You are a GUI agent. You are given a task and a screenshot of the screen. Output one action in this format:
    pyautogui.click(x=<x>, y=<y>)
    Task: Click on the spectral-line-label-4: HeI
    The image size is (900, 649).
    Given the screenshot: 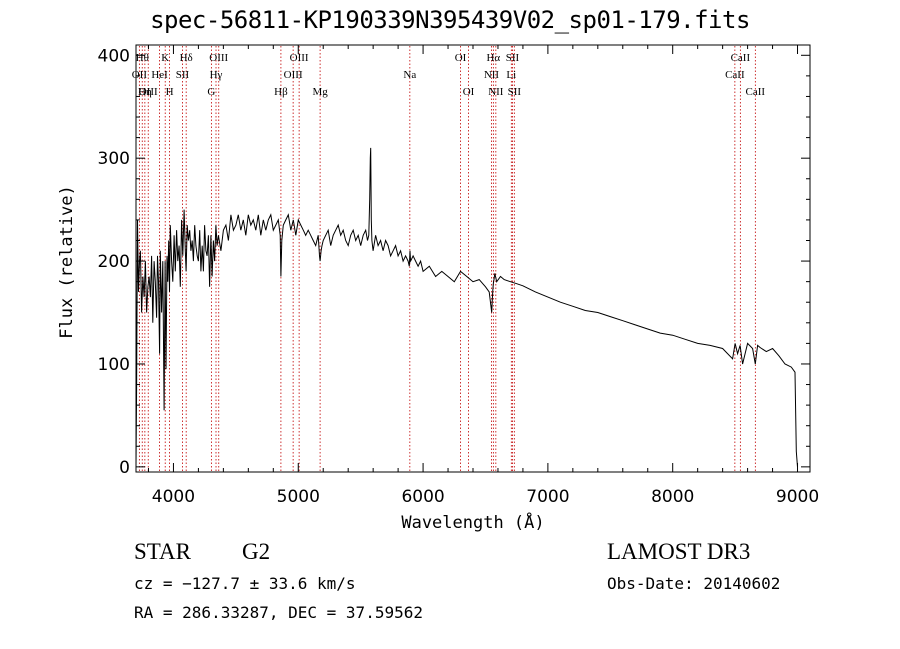 What is the action you would take?
    pyautogui.click(x=159, y=75)
    